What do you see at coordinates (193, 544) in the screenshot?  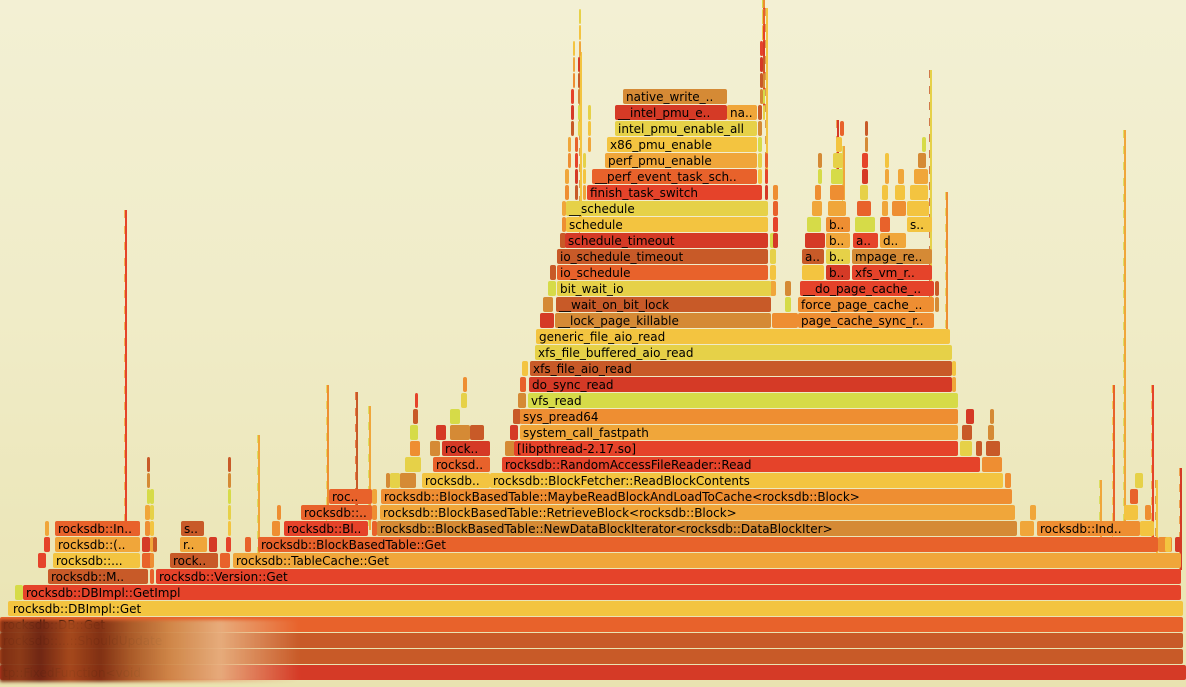 I see `frame-12: r..` at bounding box center [193, 544].